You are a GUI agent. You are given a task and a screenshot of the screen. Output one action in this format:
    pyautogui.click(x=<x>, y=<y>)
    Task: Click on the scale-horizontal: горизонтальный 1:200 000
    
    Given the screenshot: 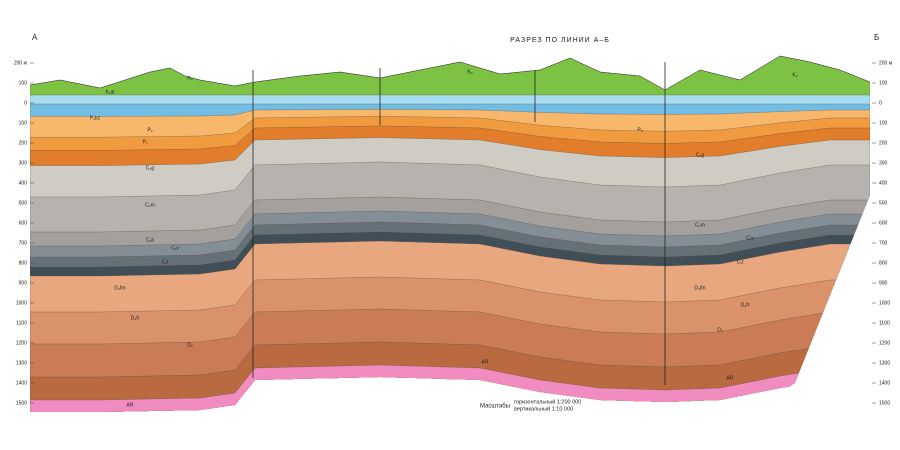 What is the action you would take?
    pyautogui.click(x=547, y=401)
    